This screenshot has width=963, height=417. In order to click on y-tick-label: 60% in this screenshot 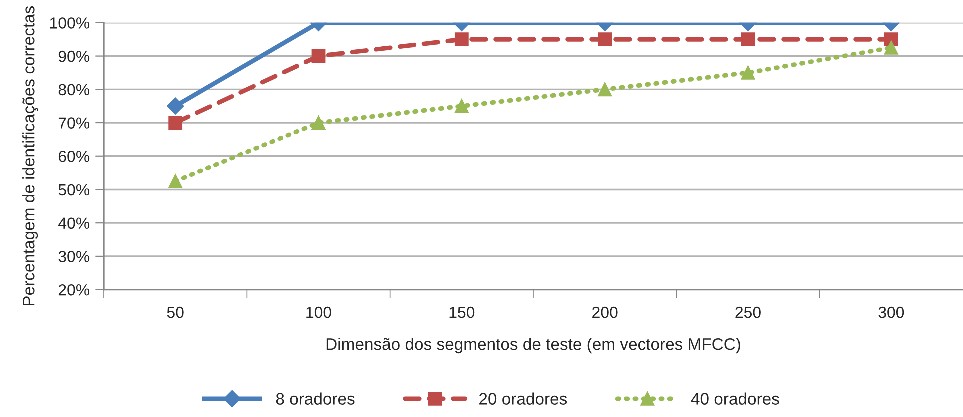, I will do `click(74, 156)`.